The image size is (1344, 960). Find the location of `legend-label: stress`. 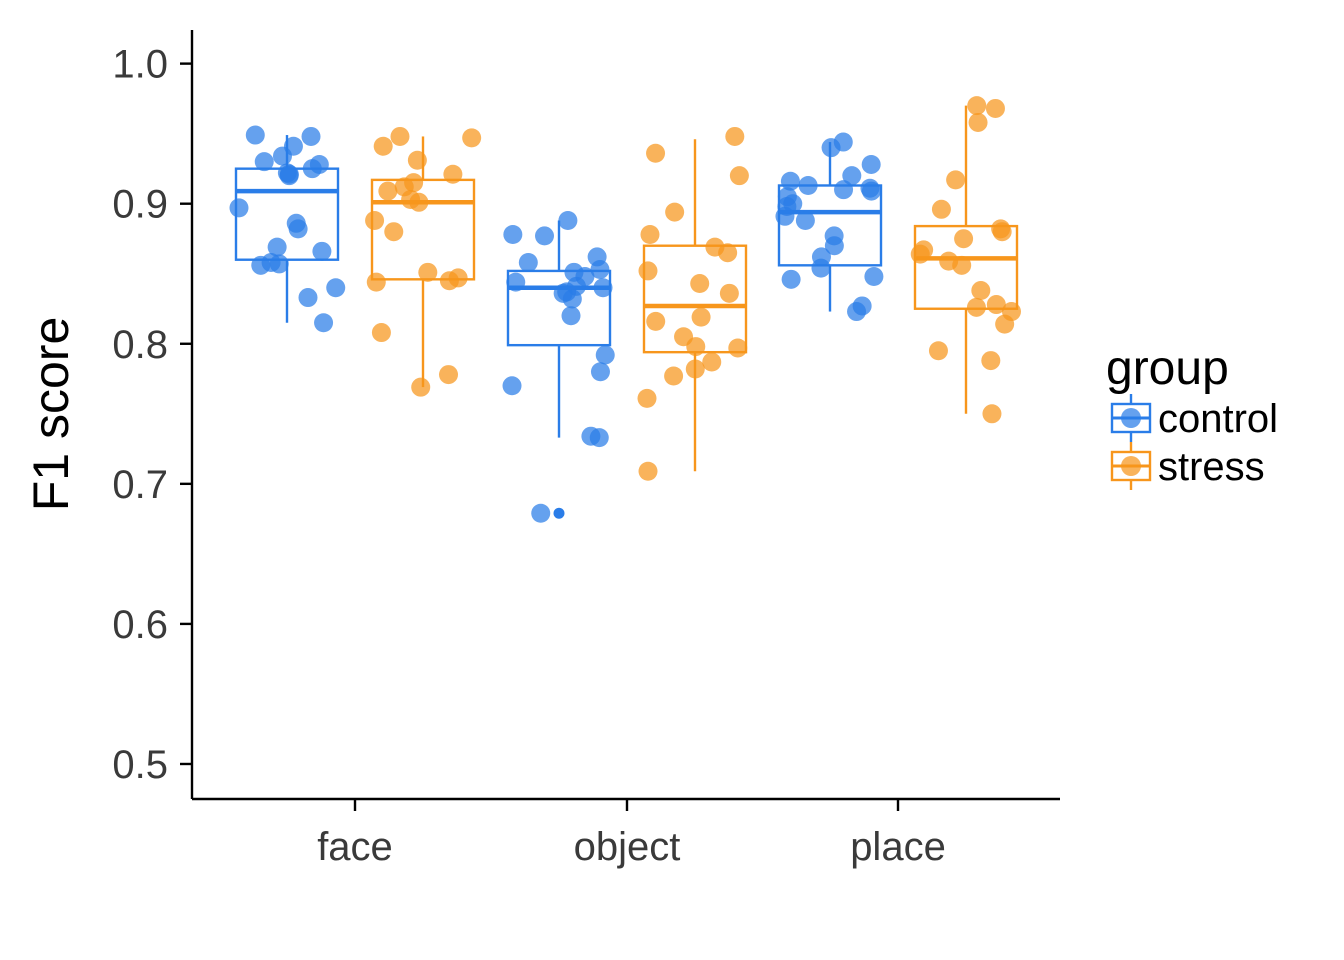

legend-label: stress is located at coordinates (1211, 467).